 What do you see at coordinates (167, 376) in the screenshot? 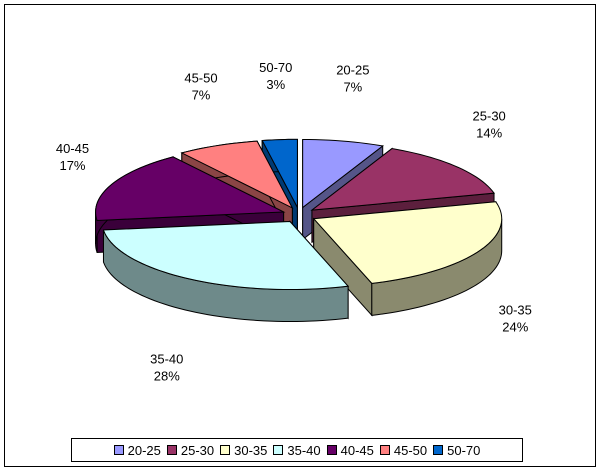
I see `slice-label-percent: 28%` at bounding box center [167, 376].